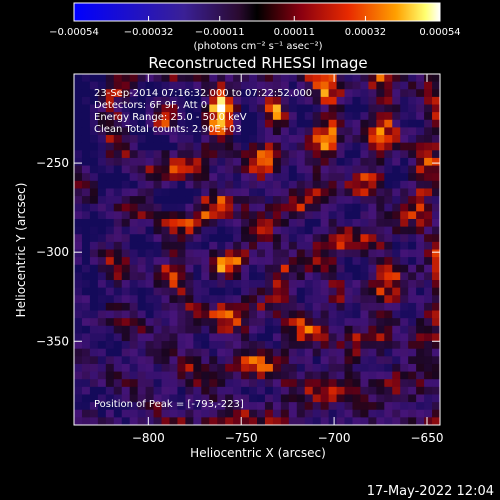 The image size is (500, 500). What do you see at coordinates (52, 341) in the screenshot?
I see `y-tick-label: −350` at bounding box center [52, 341].